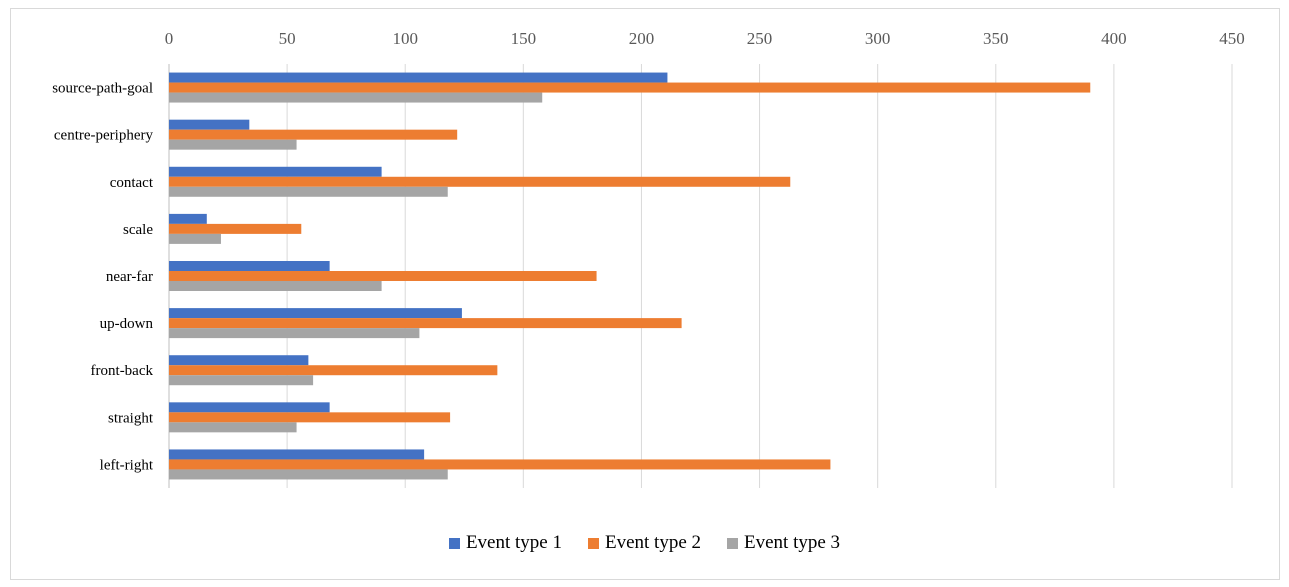 Image resolution: width=1289 pixels, height=587 pixels. I want to click on x-tick-label: 350, so click(996, 38).